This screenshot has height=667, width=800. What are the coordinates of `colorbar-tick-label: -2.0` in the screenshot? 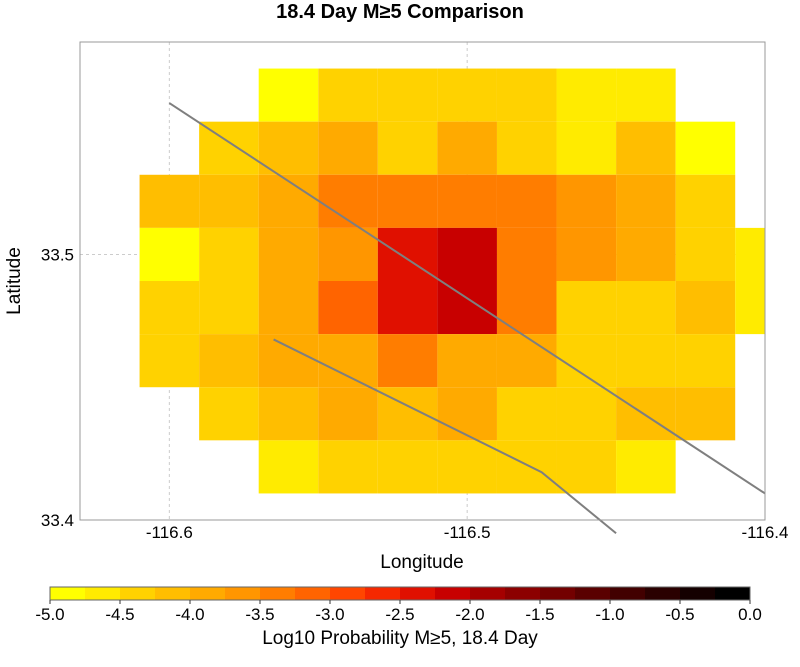 It's located at (469, 614).